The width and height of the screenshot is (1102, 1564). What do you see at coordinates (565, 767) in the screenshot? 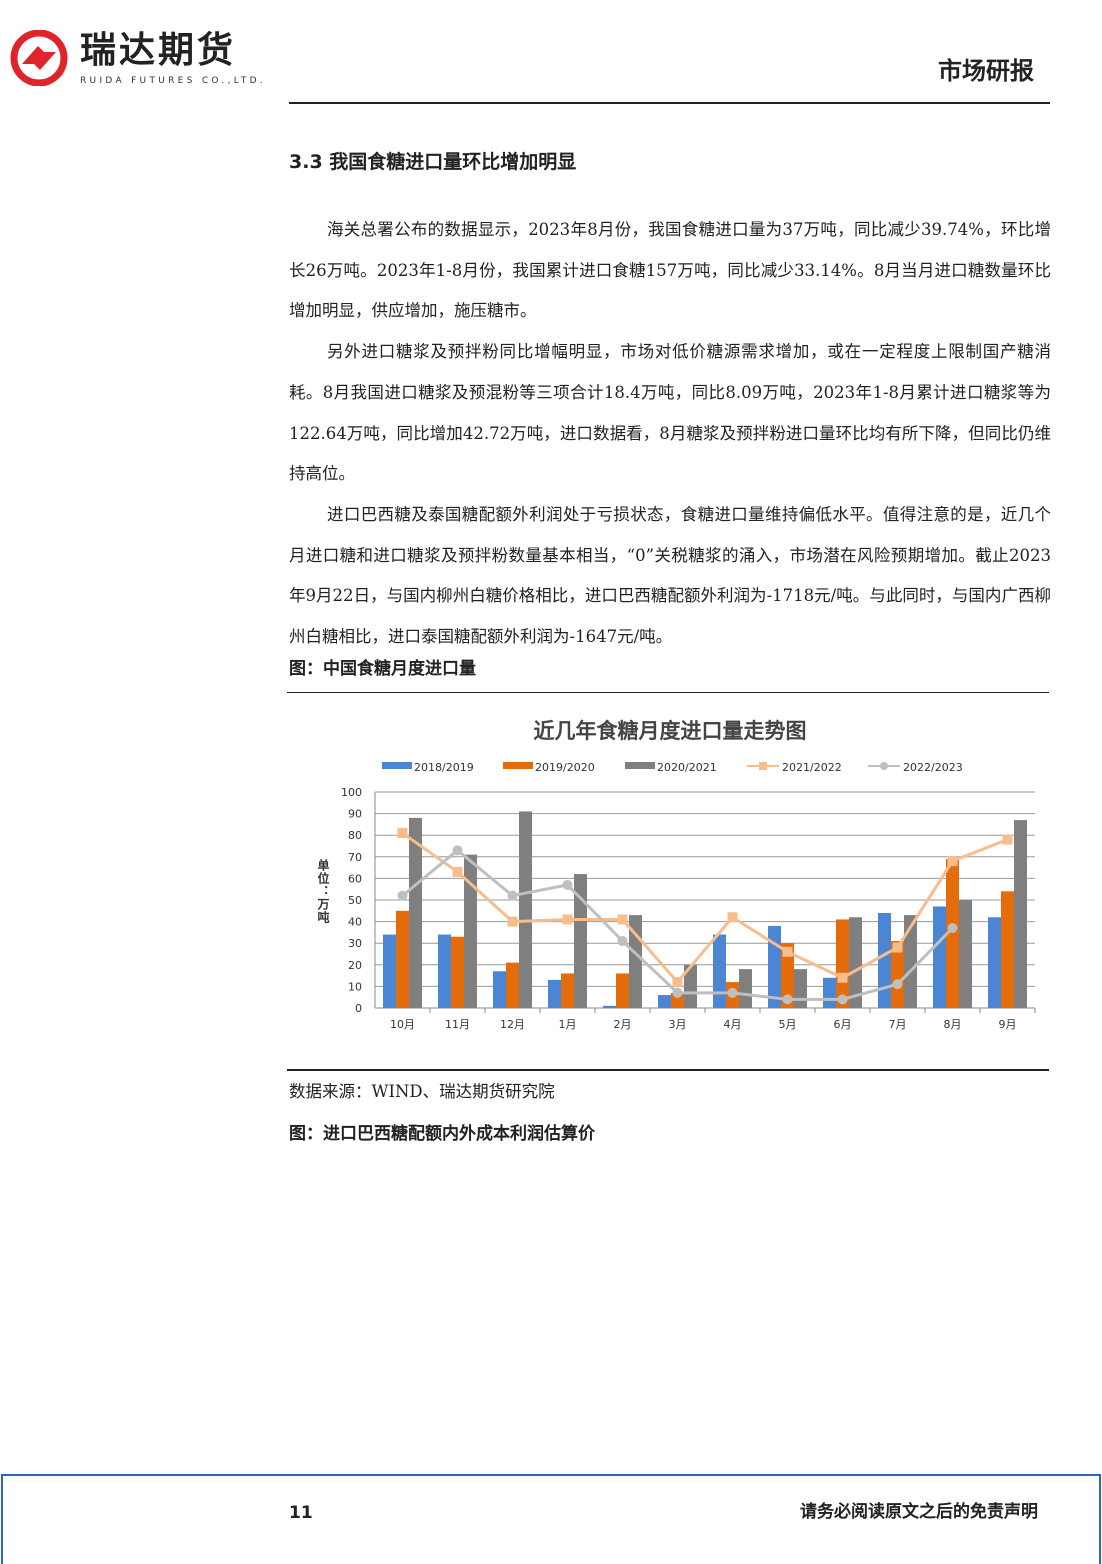
I see `legend-label: 2019/2020` at bounding box center [565, 767].